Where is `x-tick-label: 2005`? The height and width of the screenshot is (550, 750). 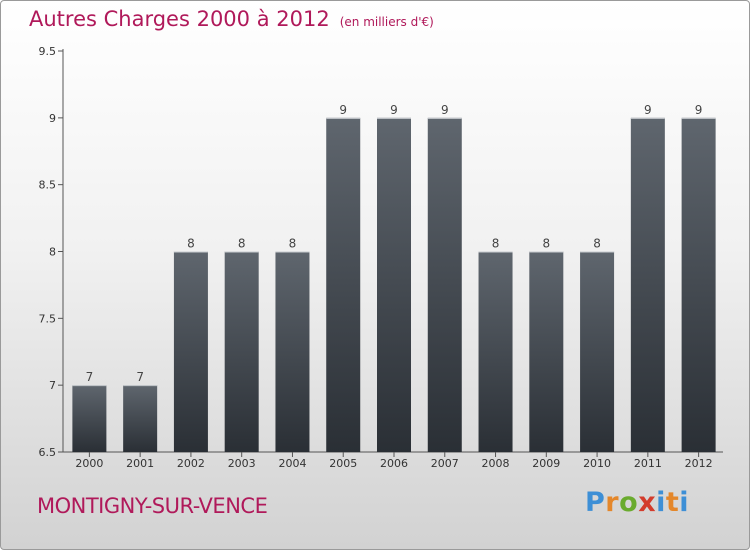 x-tick-label: 2005 is located at coordinates (343, 463).